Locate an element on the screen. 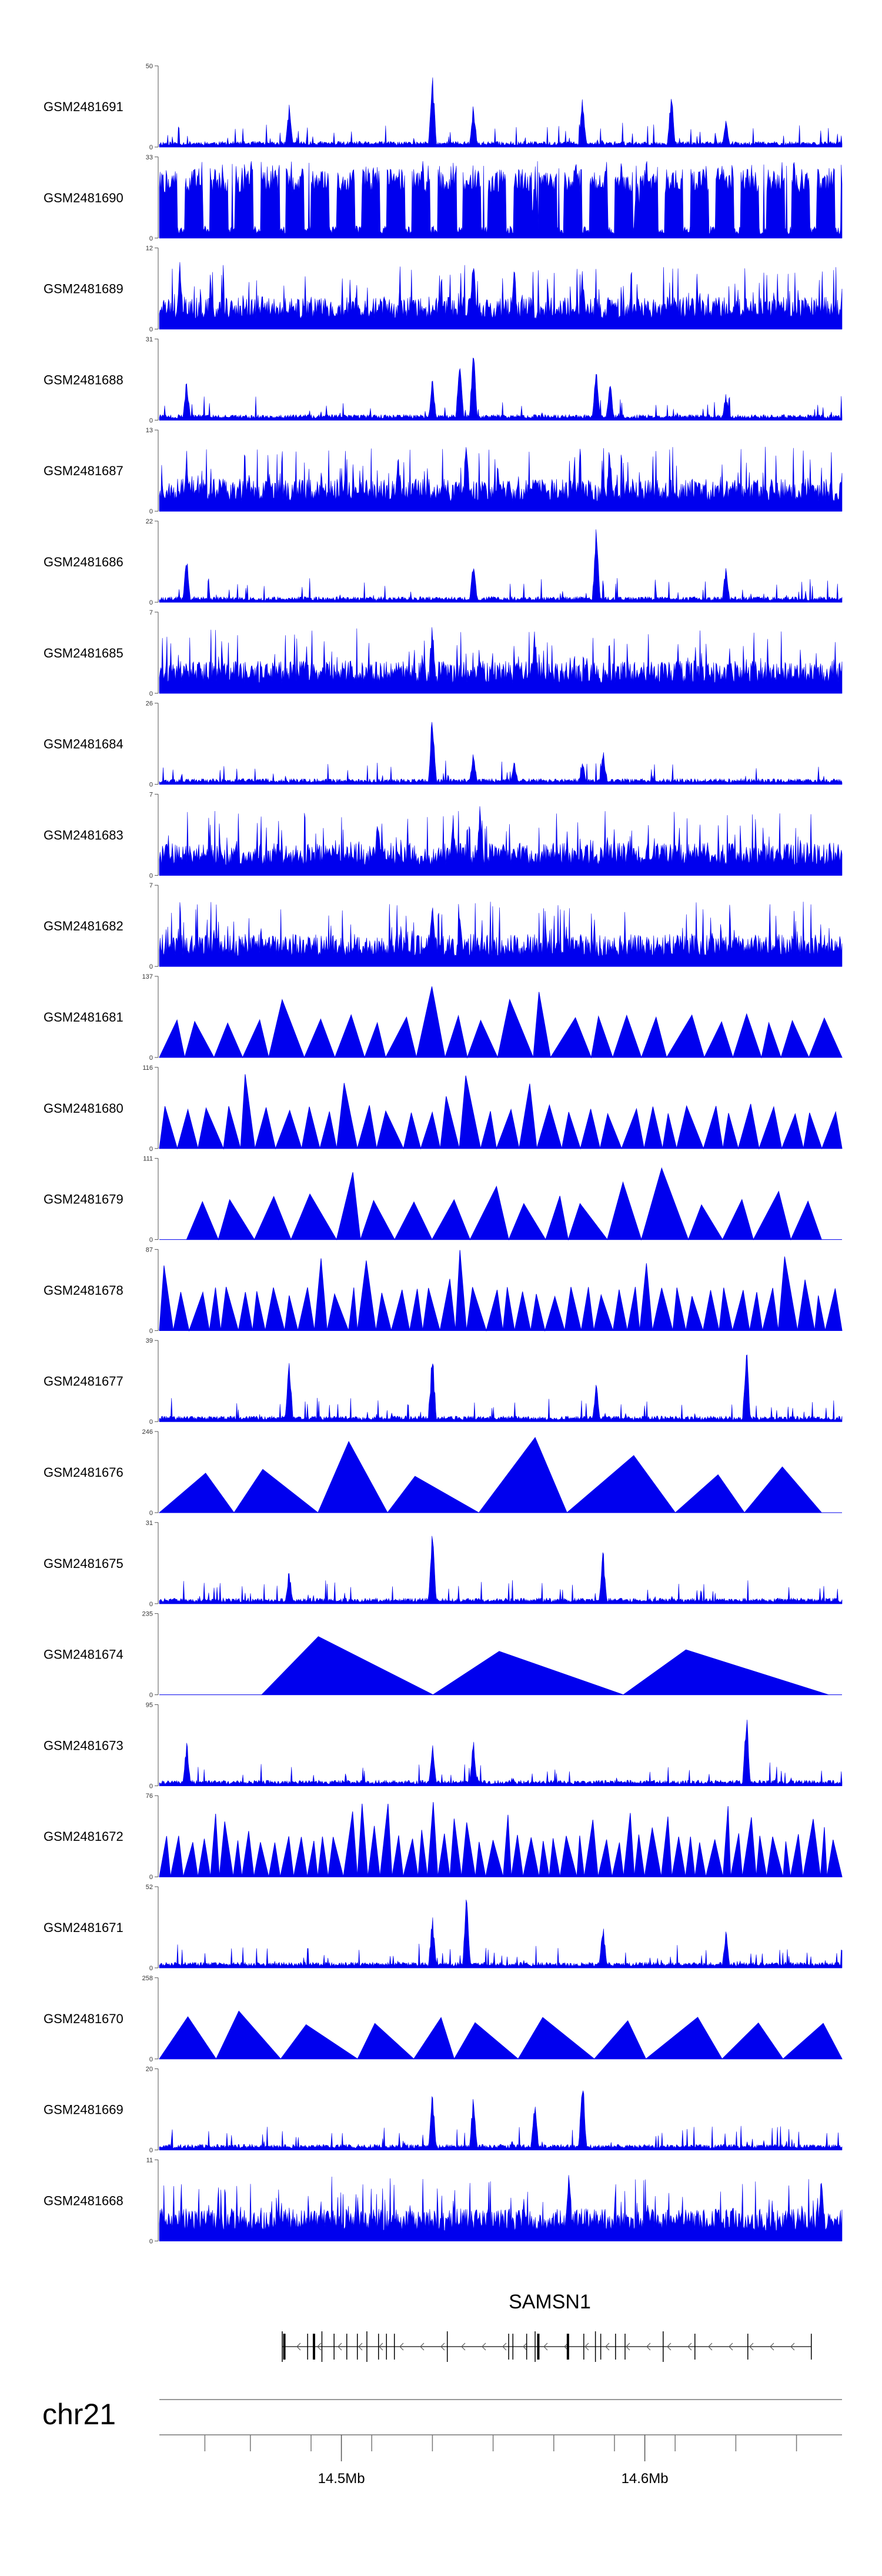 The width and height of the screenshot is (882, 2576). track-label: GSM2481677 is located at coordinates (83, 1381).